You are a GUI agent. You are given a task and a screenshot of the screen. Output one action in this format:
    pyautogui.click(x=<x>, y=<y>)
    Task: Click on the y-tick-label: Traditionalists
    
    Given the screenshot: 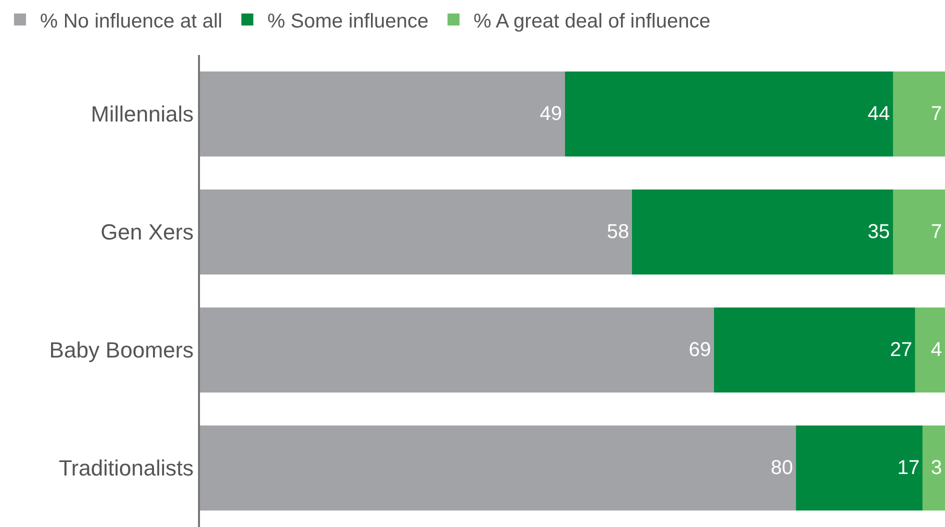 What is the action you would take?
    pyautogui.click(x=126, y=468)
    